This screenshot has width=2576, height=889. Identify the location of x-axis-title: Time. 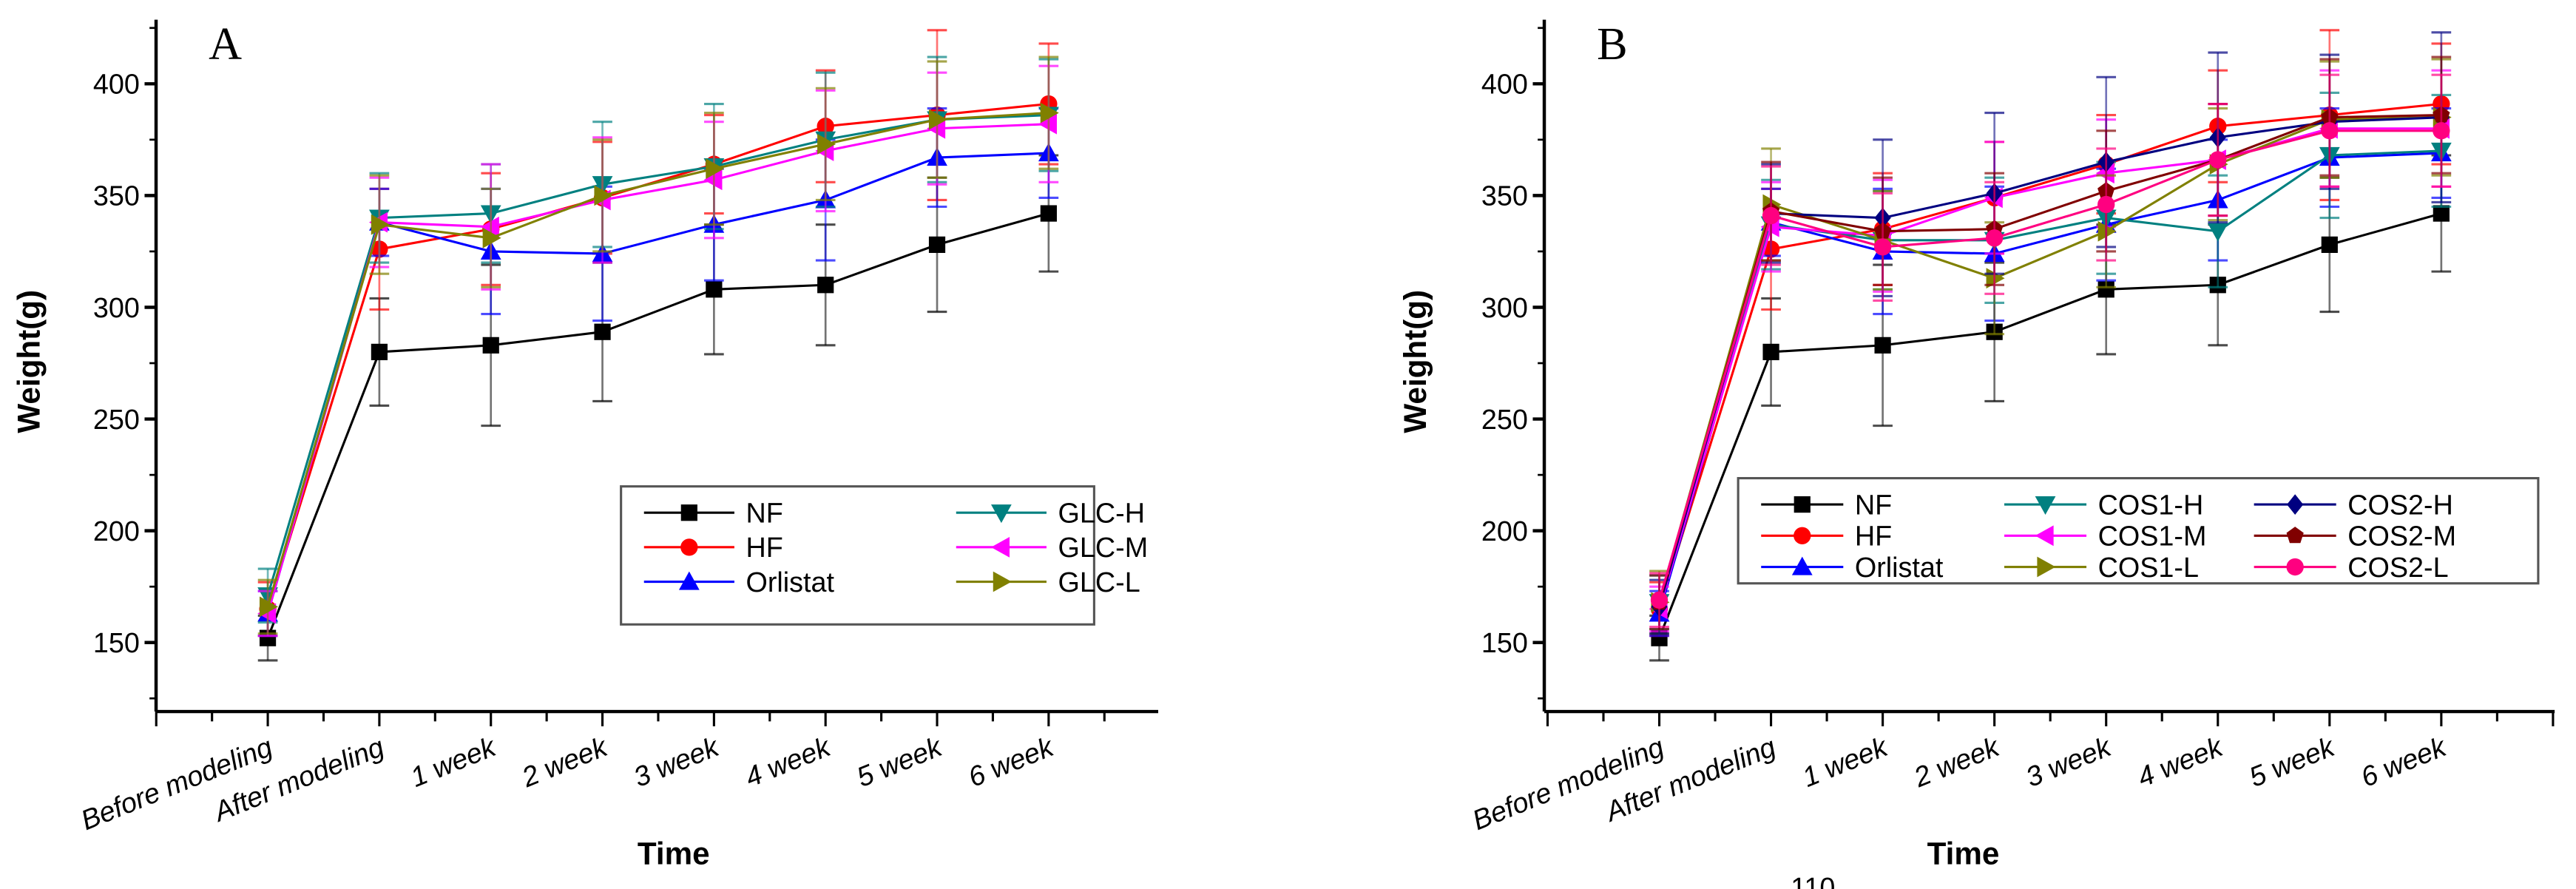
(1963, 853).